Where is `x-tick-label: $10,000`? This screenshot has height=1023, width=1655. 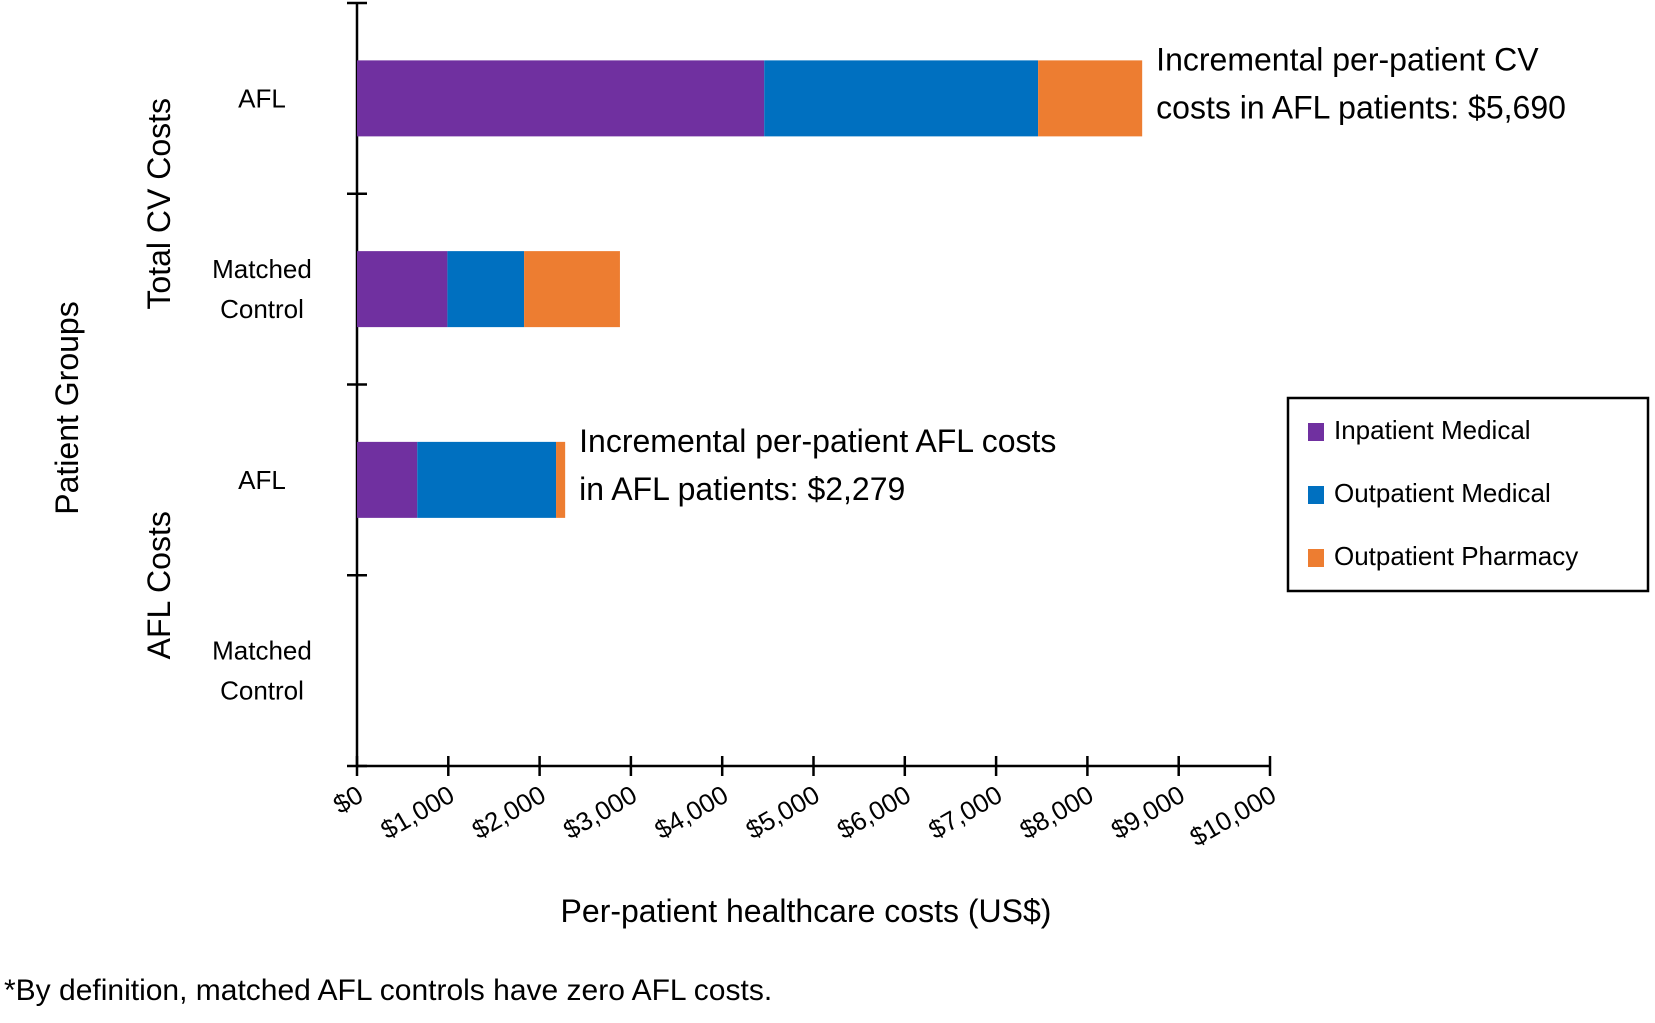 x-tick-label: $10,000 is located at coordinates (1233, 815).